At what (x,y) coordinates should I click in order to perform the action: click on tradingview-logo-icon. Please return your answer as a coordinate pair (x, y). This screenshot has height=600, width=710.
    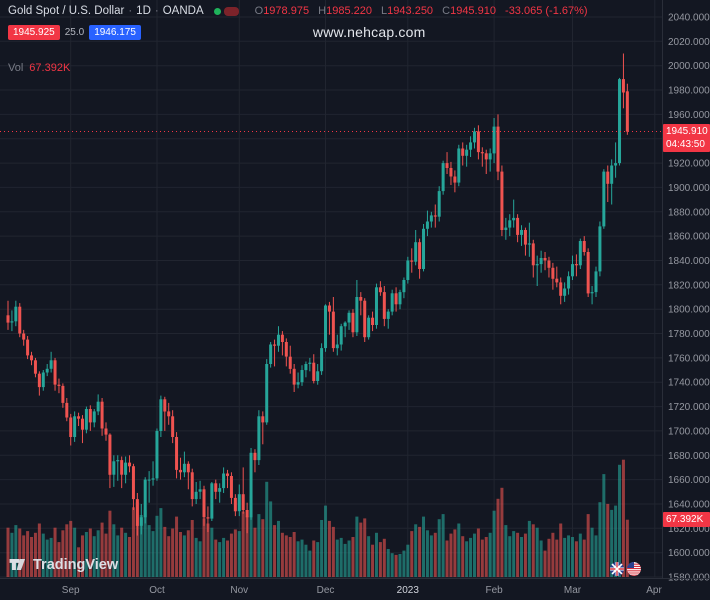
    Looking at the image, I should click on (17, 564).